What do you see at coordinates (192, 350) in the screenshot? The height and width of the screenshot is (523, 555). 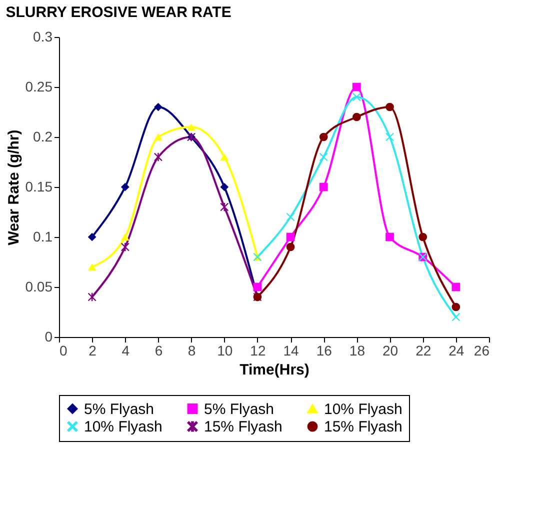 I see `x-tick-label: 8` at bounding box center [192, 350].